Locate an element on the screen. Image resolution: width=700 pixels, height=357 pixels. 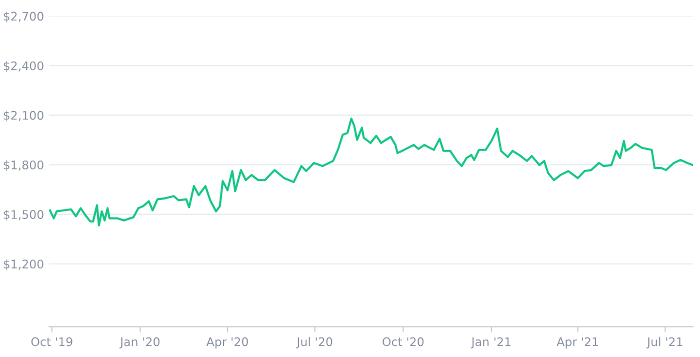
x-tick-label: Jan '20 is located at coordinates (139, 342).